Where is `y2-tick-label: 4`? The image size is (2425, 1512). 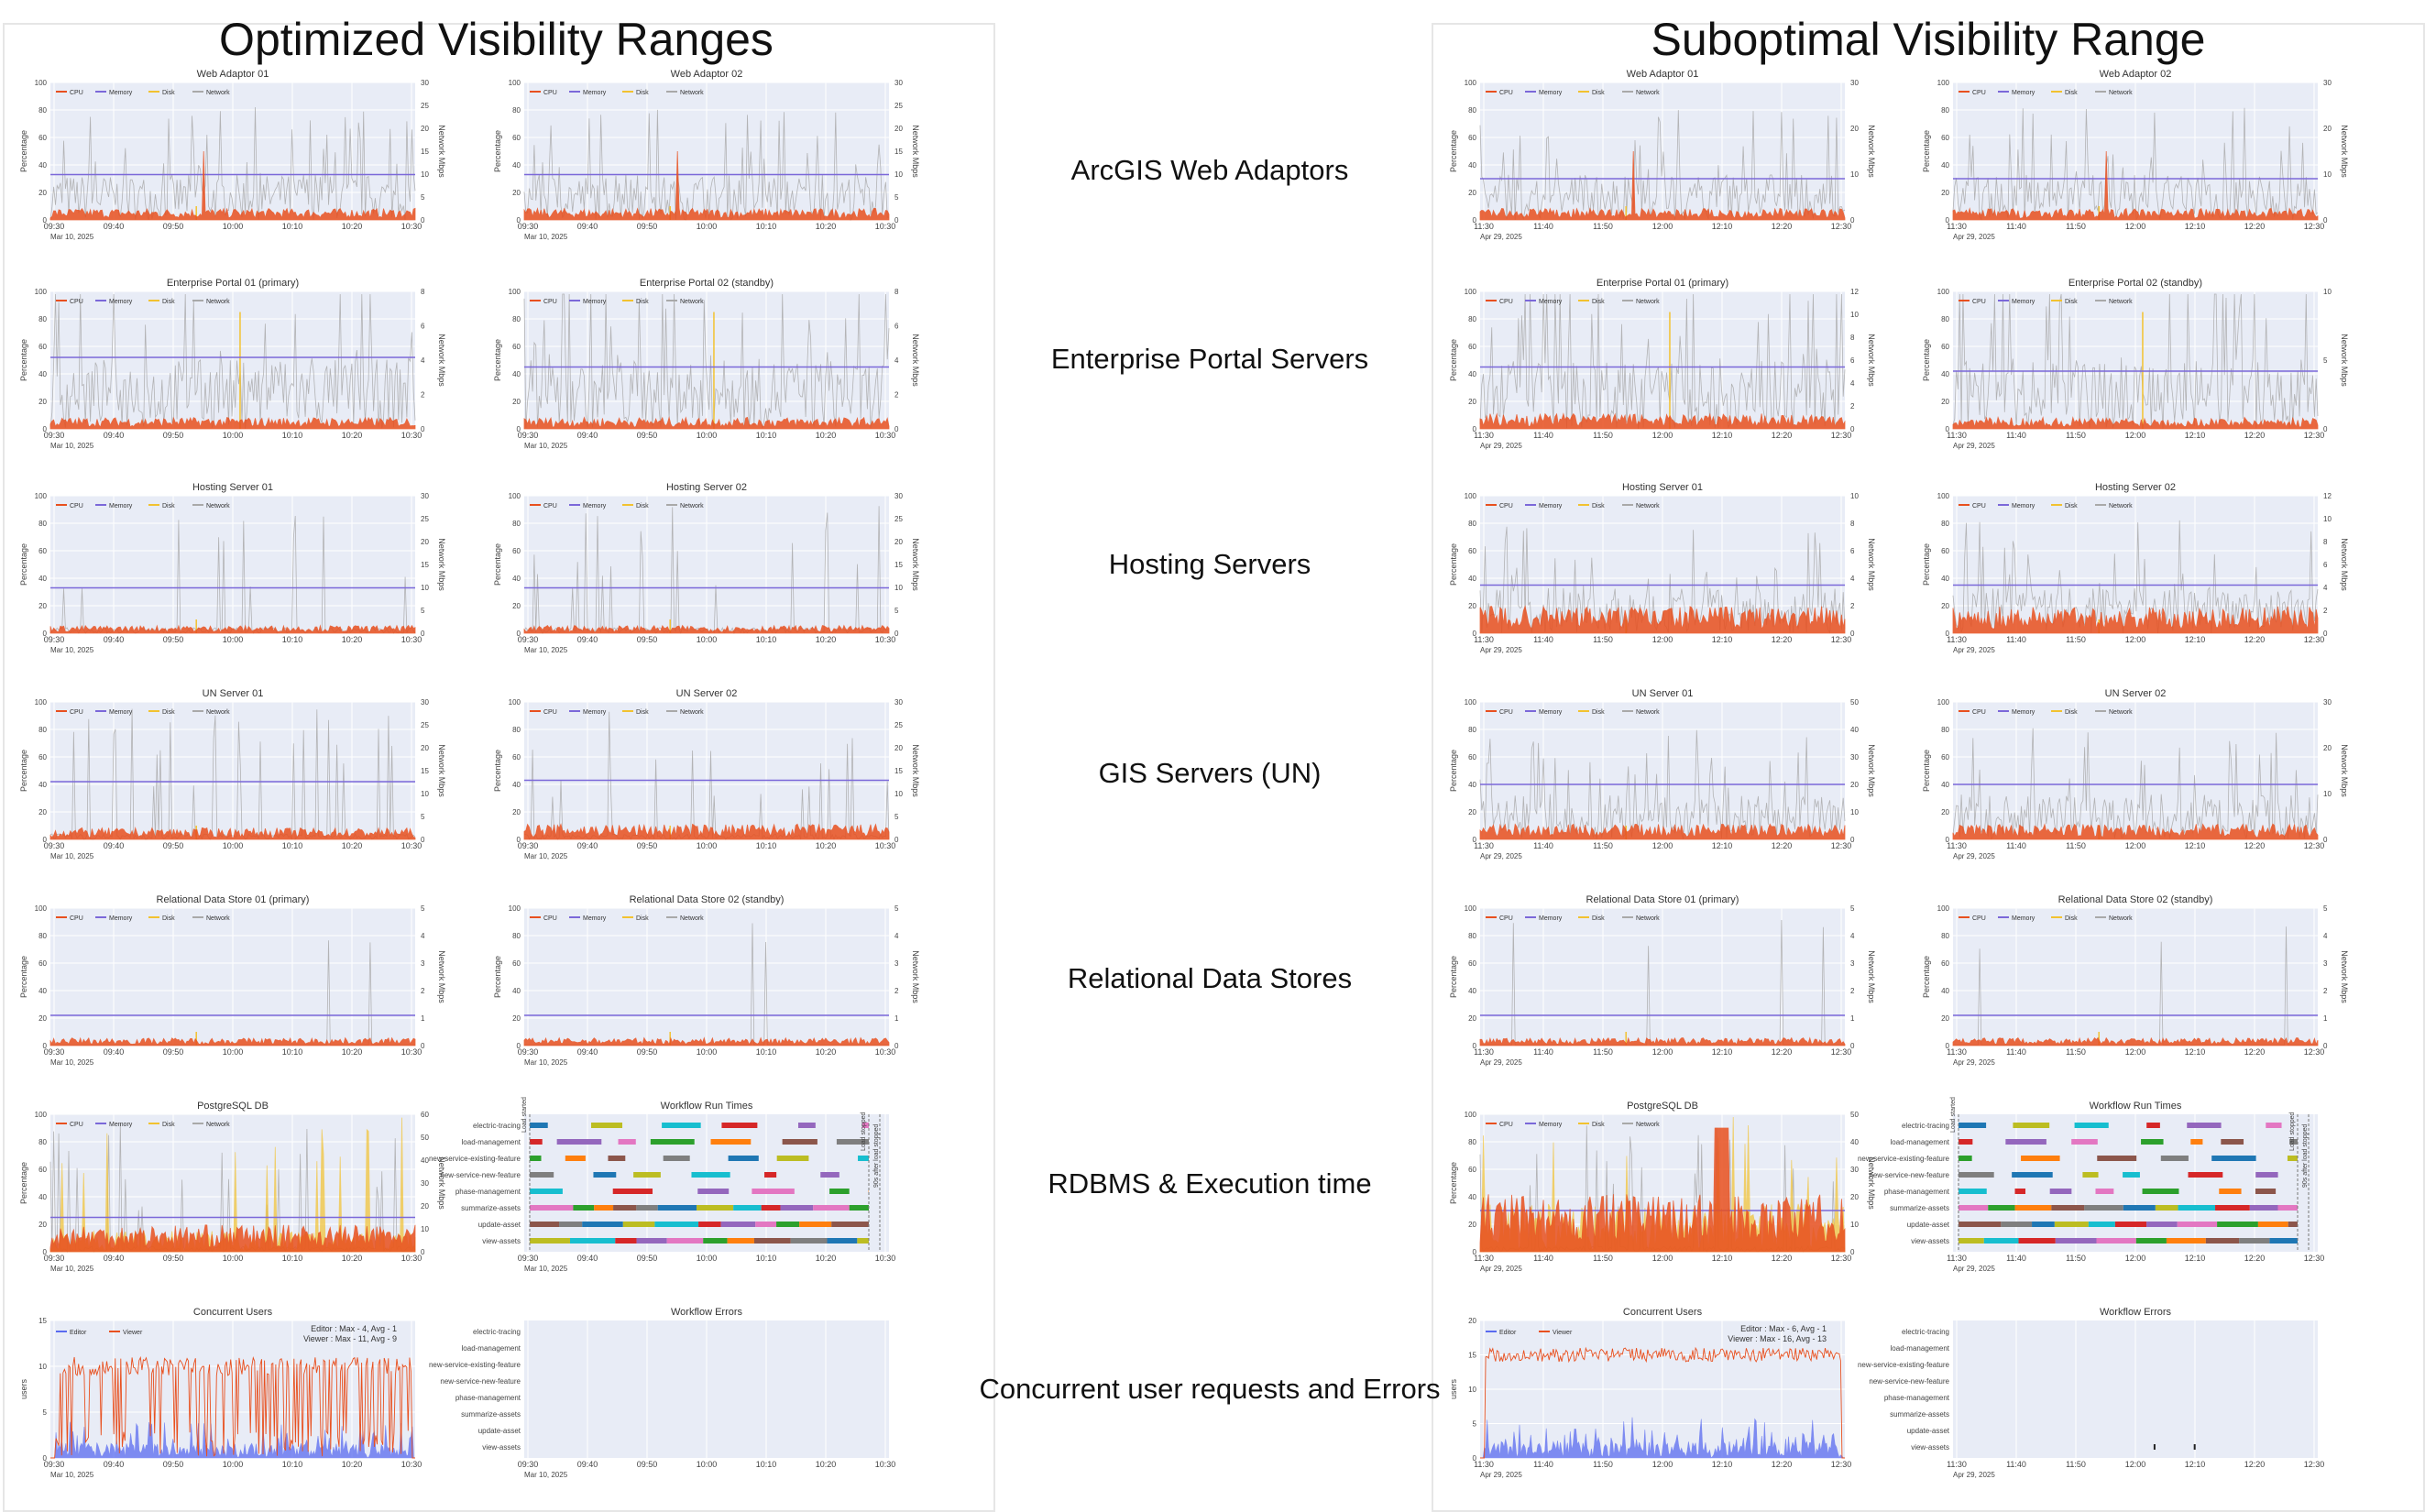
y2-tick-label: 4 is located at coordinates (423, 936).